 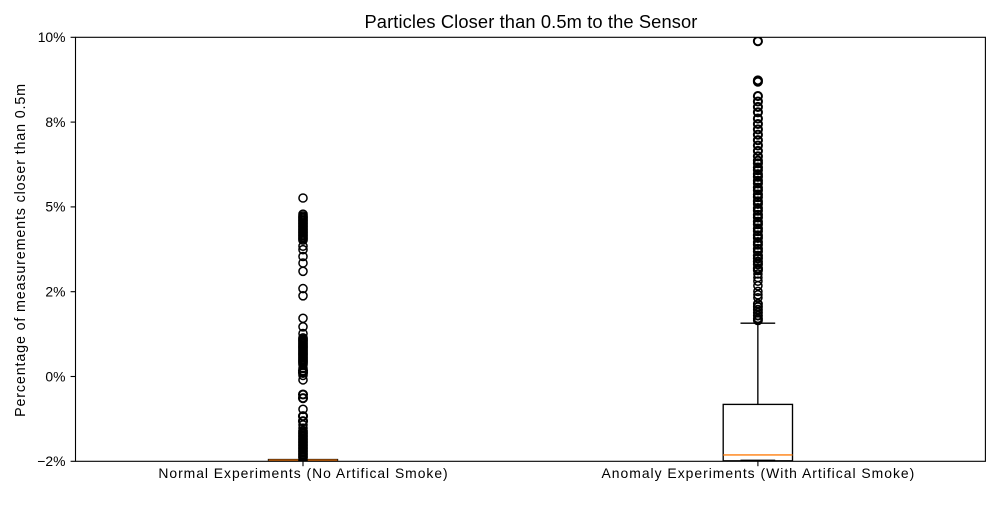 I want to click on svg-text:Particles Closer than 0.5m to: Particles Closer than 0.5m to the Sensor, so click(x=530, y=21).